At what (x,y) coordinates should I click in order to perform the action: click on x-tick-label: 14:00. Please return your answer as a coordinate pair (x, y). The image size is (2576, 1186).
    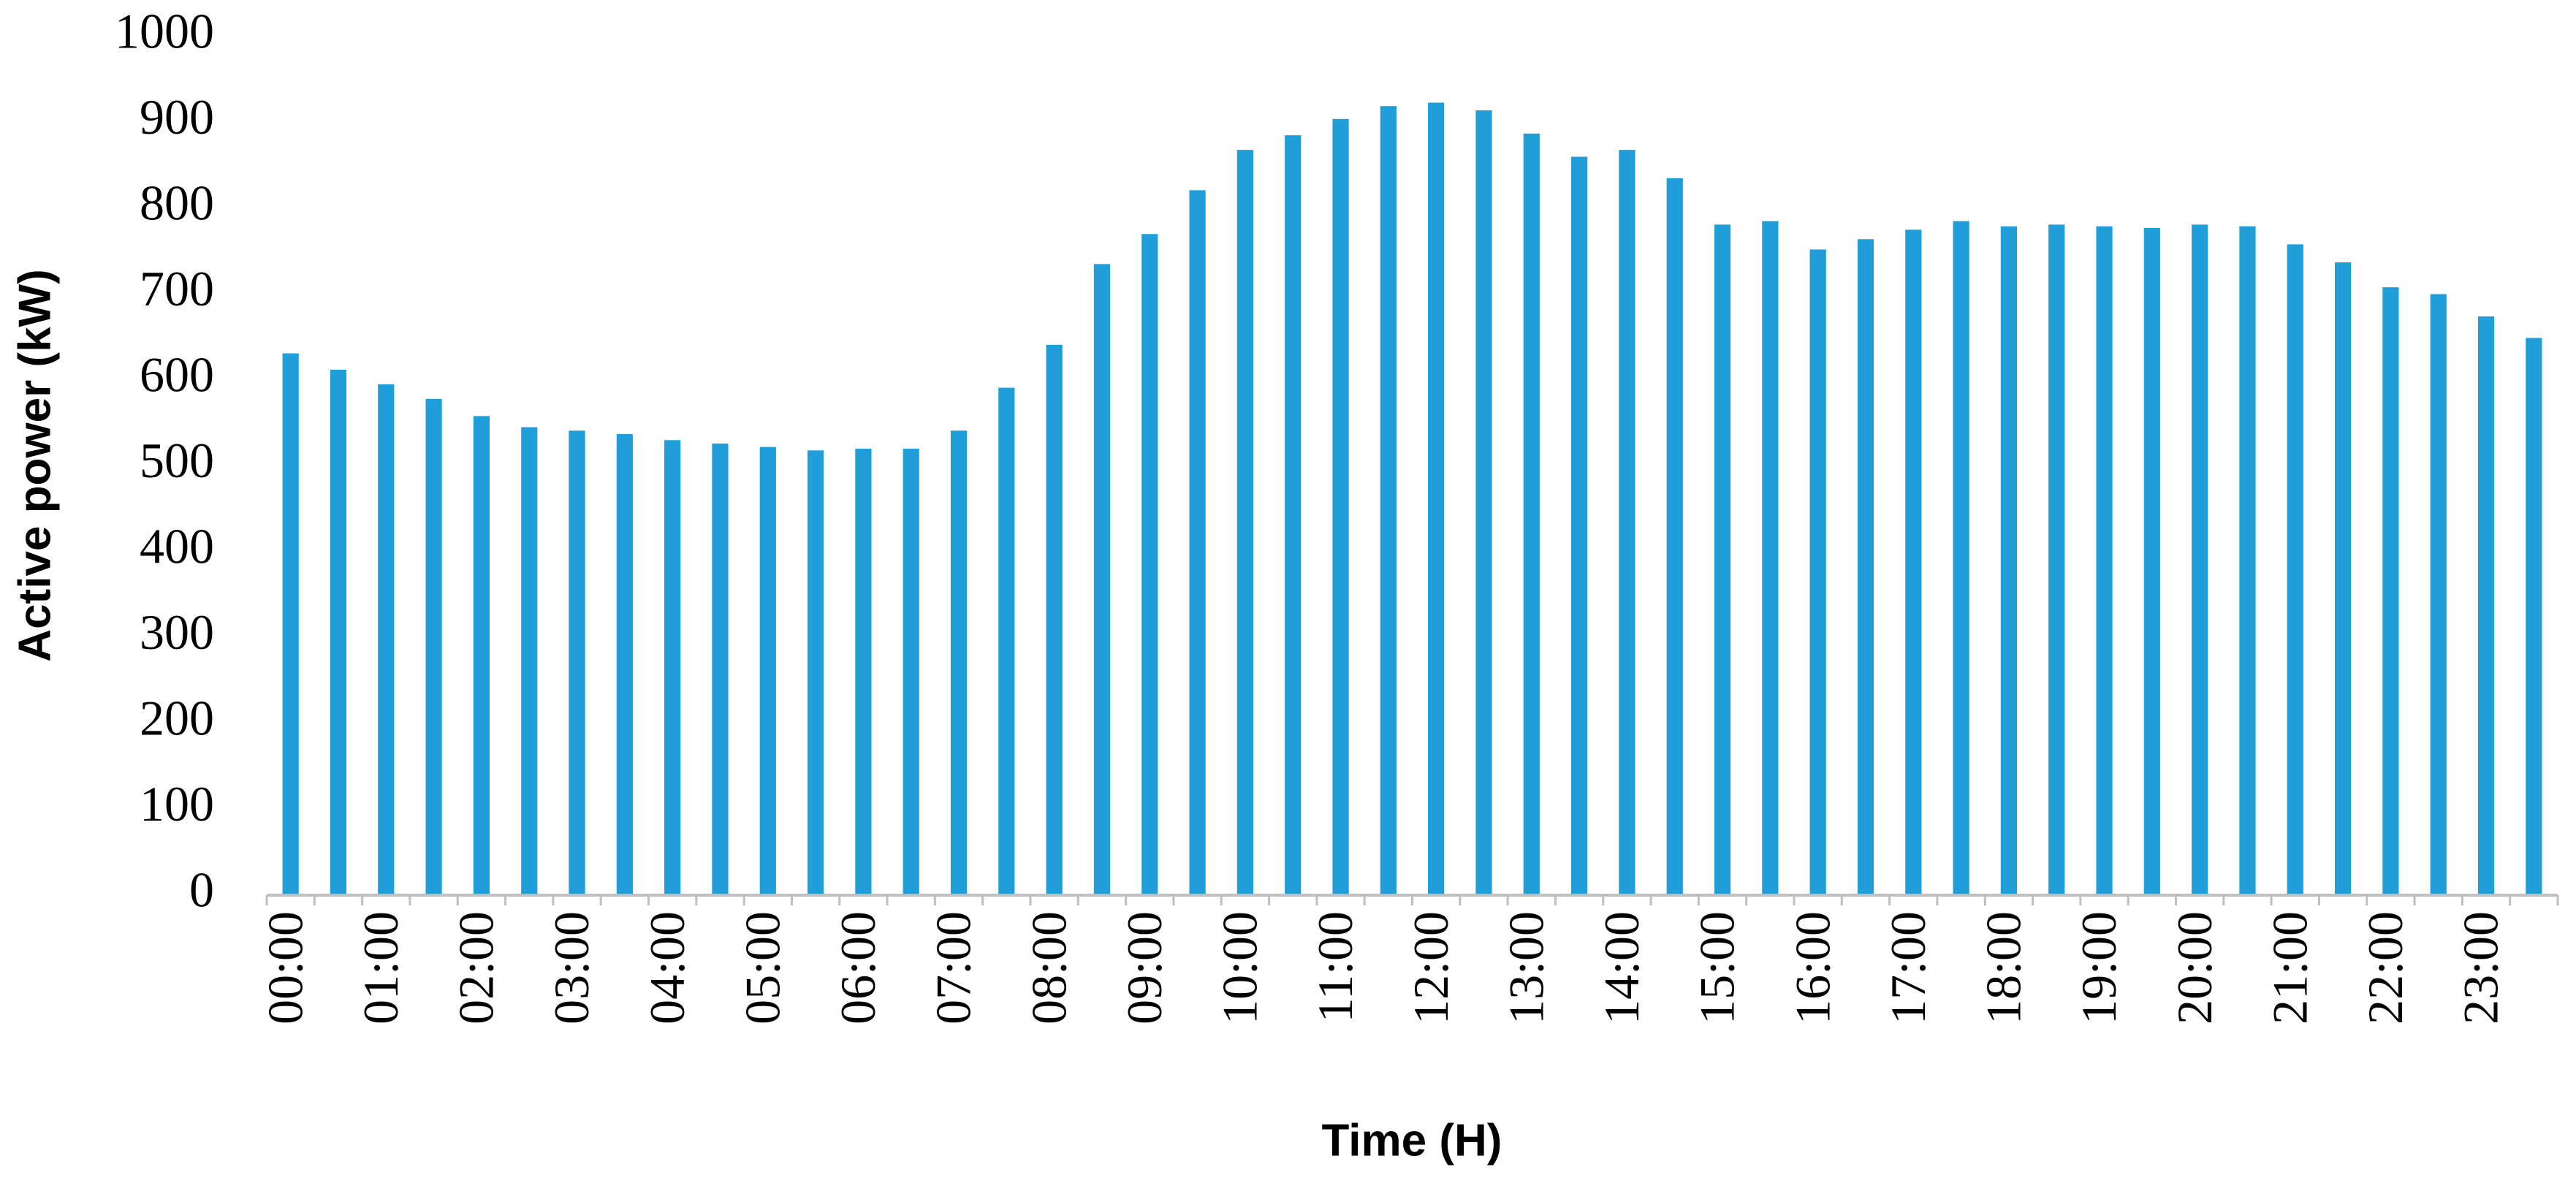
    Looking at the image, I should click on (1622, 968).